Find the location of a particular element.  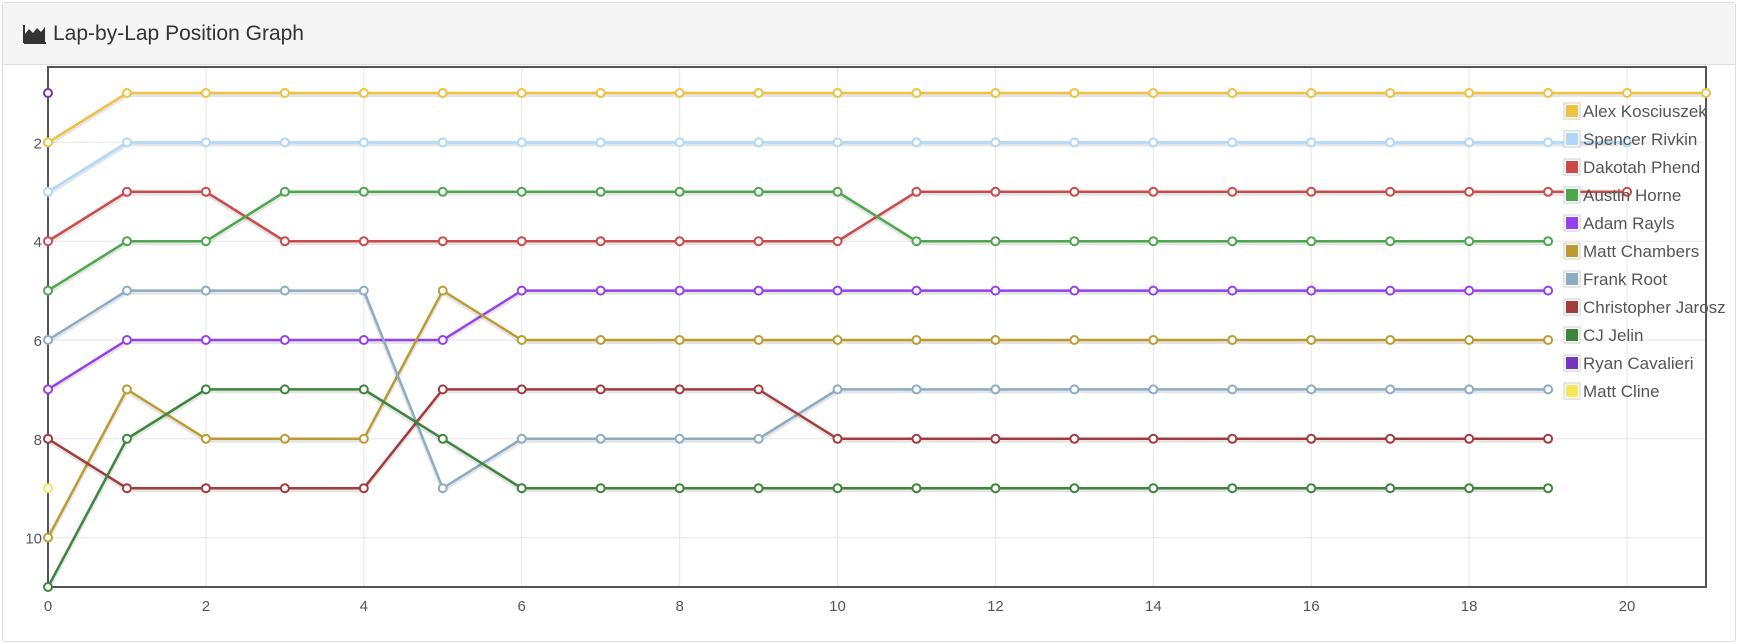

panel-title: Lap-by-Lap Position Graph is located at coordinates (163, 34).